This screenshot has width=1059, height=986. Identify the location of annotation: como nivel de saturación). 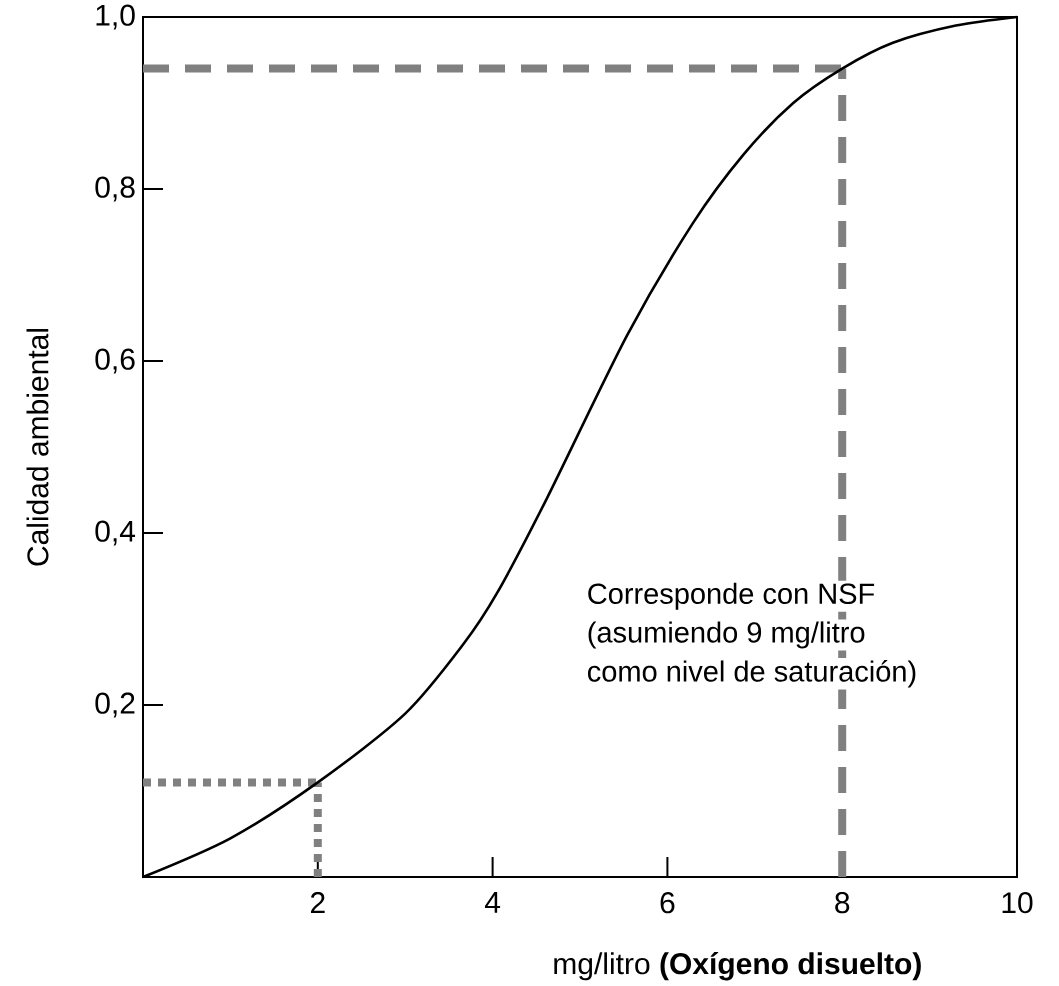
(752, 674).